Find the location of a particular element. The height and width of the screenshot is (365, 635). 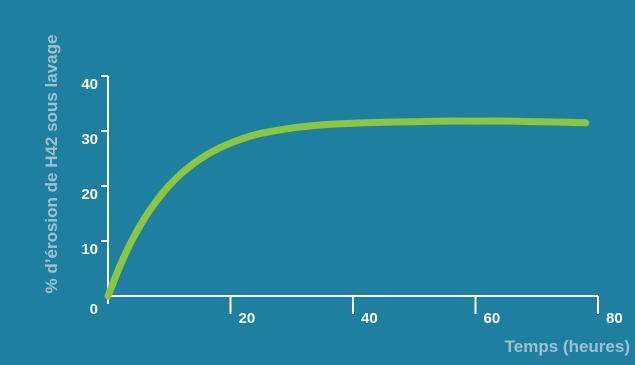

x-tick-label-40: 40 is located at coordinates (369, 318).